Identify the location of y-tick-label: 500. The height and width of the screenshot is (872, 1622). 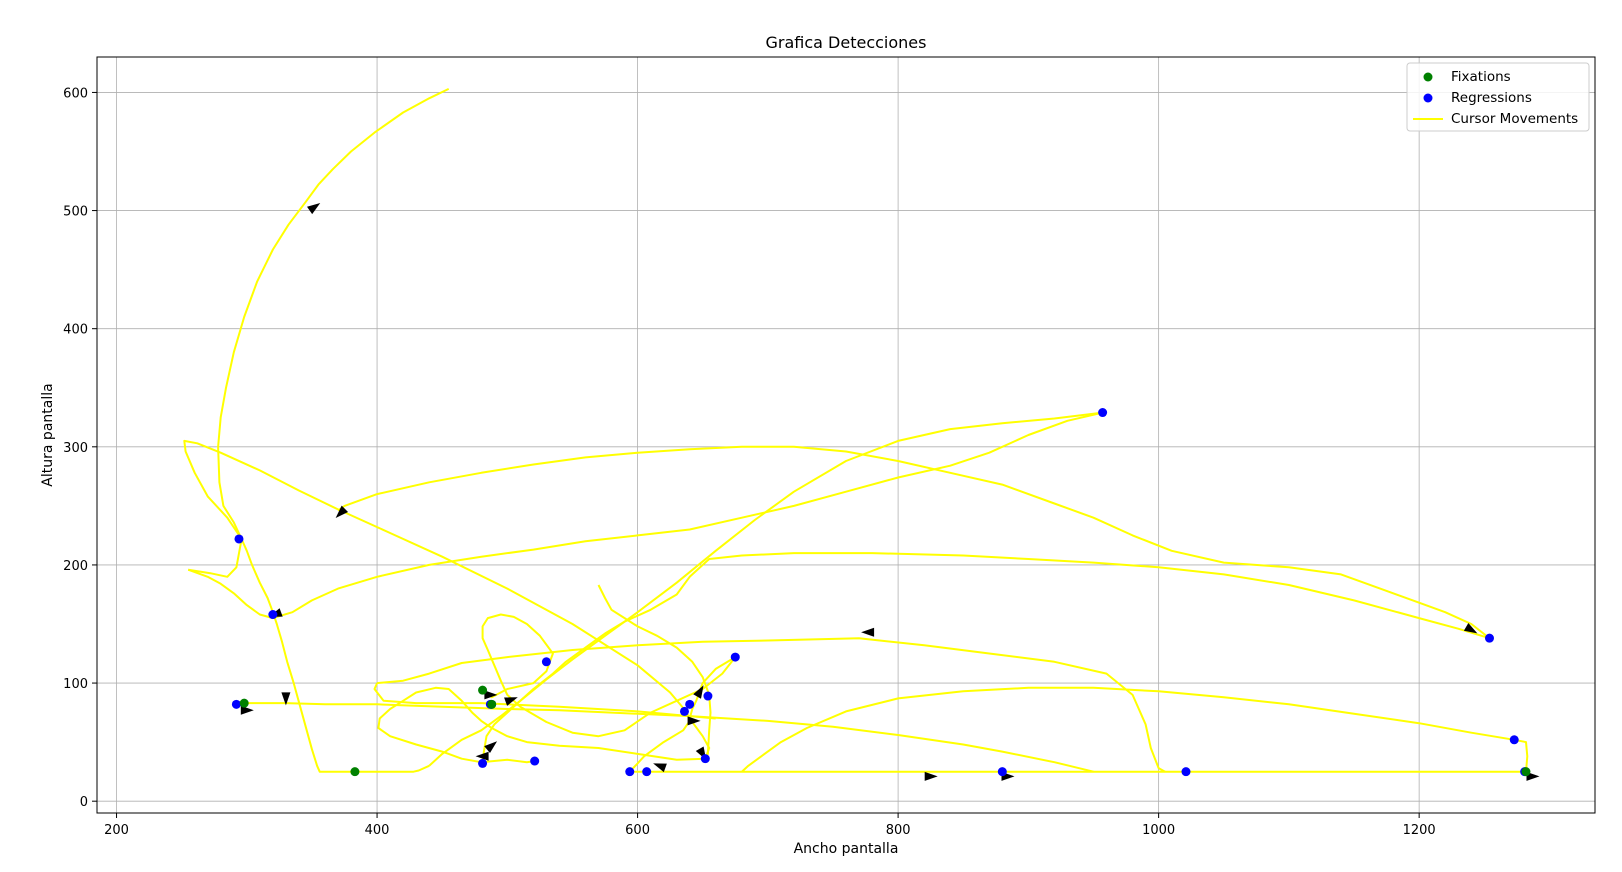
(75, 212).